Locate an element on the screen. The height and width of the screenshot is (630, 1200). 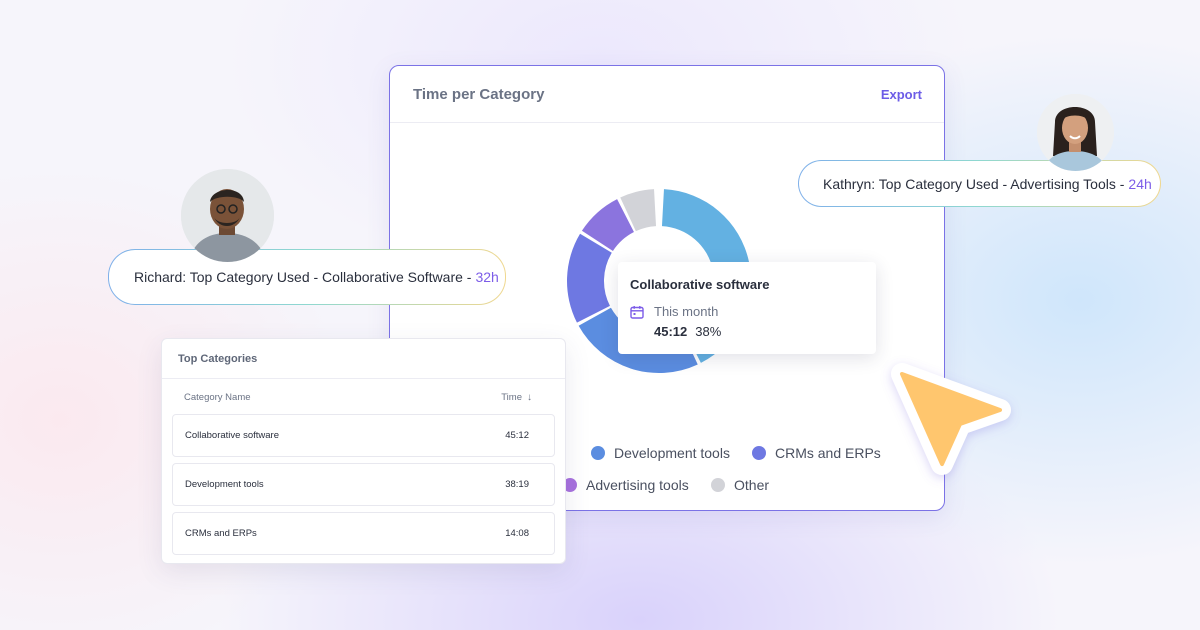
card-title: Time per Category is located at coordinates (479, 94).